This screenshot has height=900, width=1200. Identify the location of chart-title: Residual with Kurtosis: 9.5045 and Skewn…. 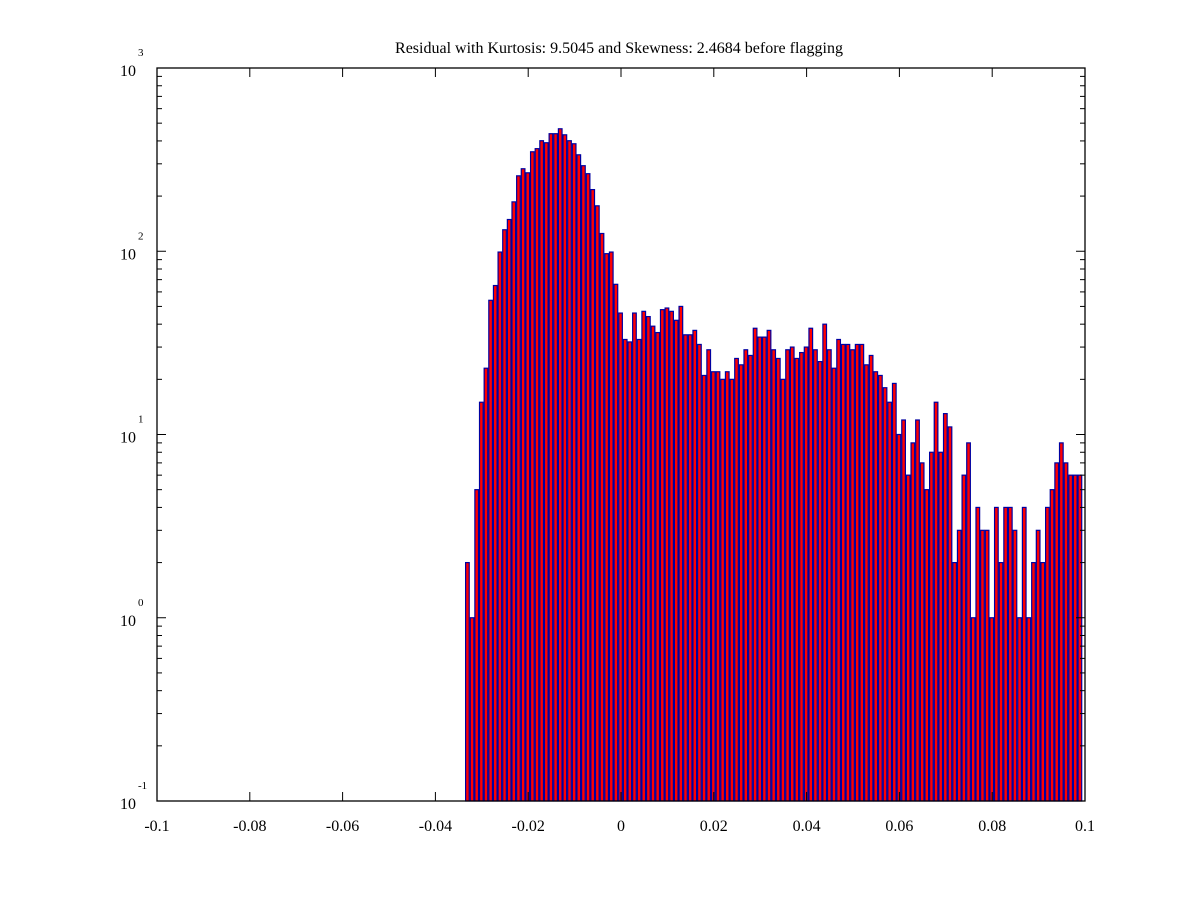
(619, 48).